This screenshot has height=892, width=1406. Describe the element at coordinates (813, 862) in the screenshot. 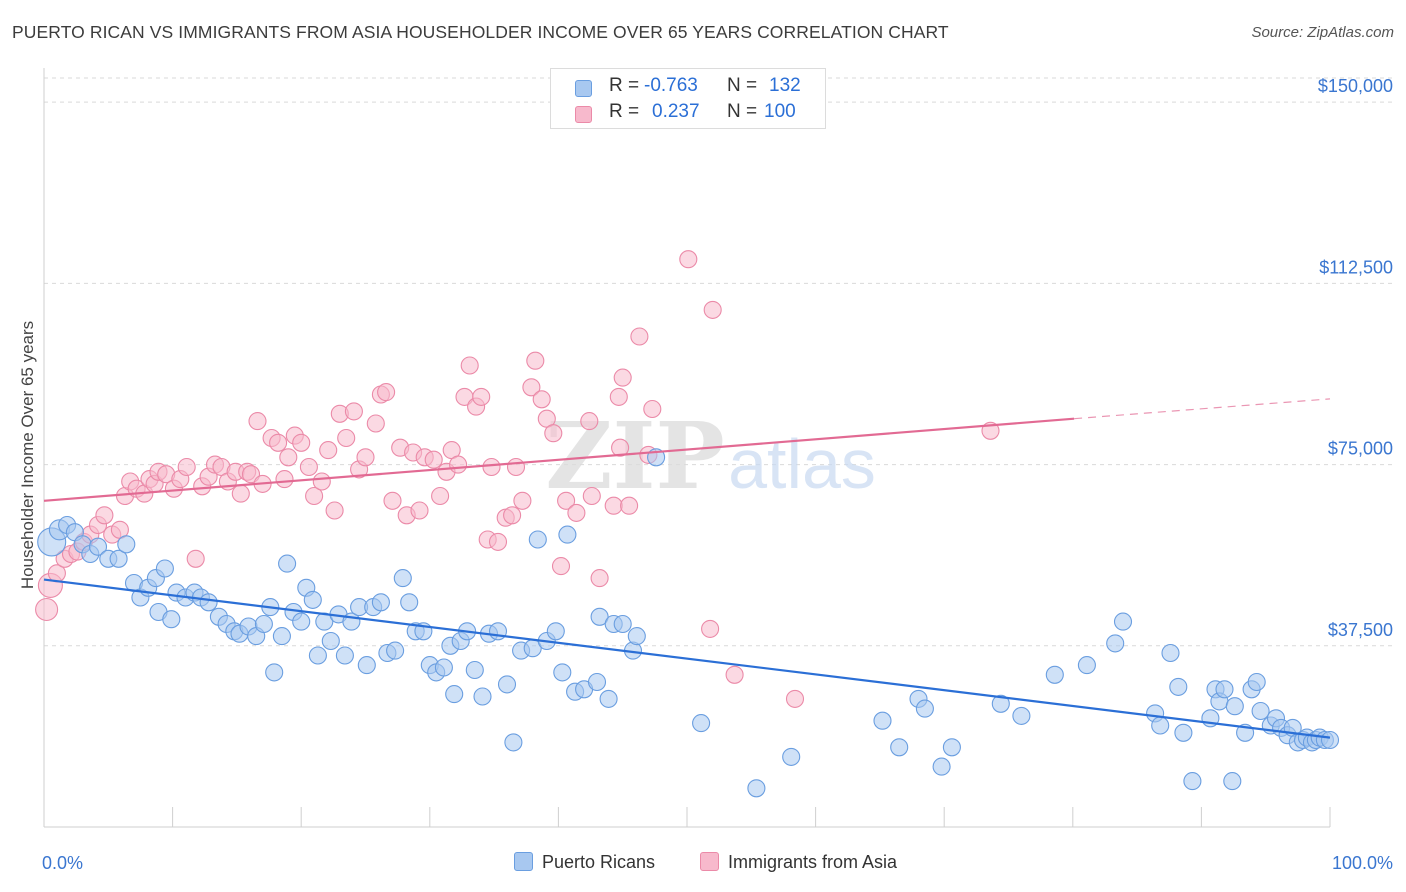

I see `legend-label: Immigrants from Asia` at that location.